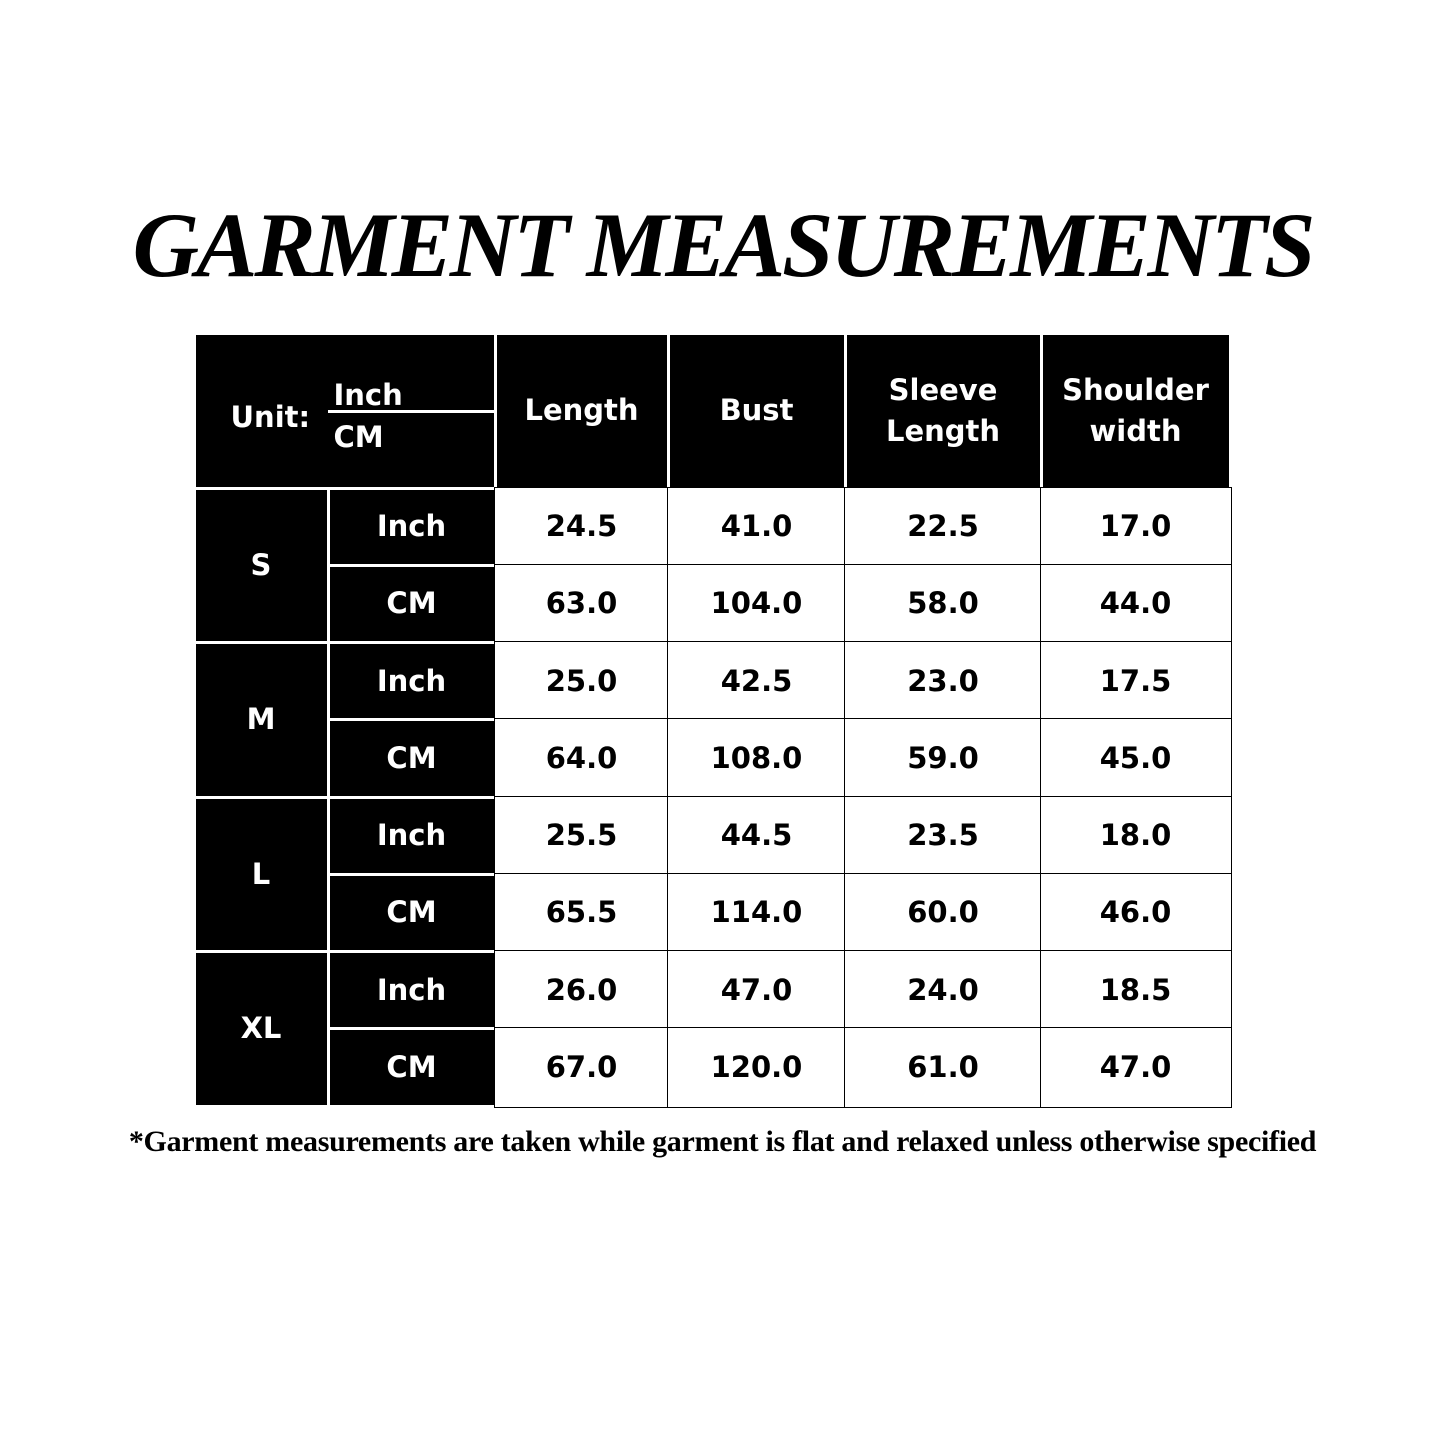 The height and width of the screenshot is (1445, 1445). I want to click on value-cell: 46.0, so click(1135, 912).